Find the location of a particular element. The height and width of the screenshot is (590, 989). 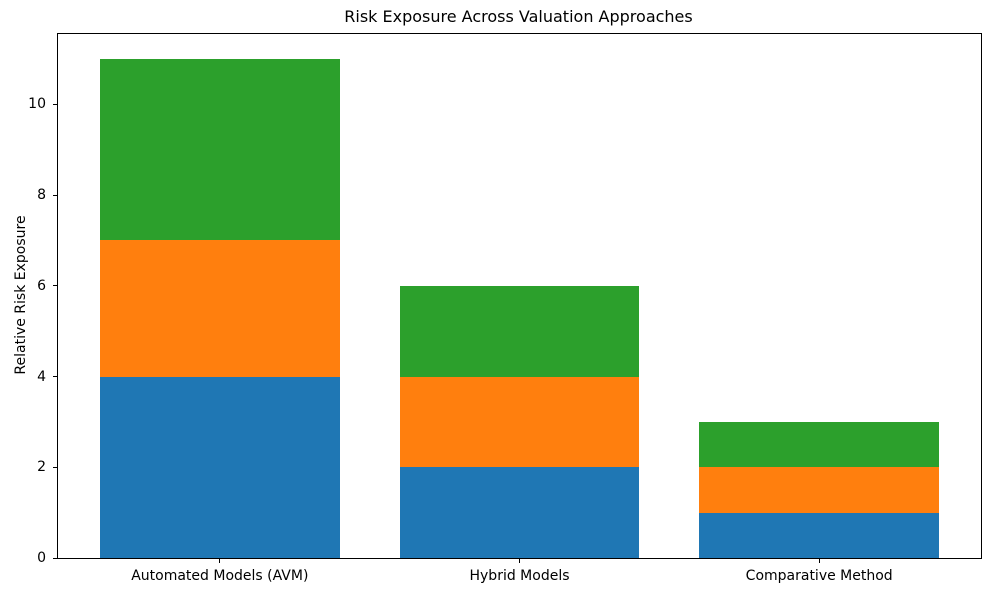

y-tick-label: 0 is located at coordinates (41, 558).